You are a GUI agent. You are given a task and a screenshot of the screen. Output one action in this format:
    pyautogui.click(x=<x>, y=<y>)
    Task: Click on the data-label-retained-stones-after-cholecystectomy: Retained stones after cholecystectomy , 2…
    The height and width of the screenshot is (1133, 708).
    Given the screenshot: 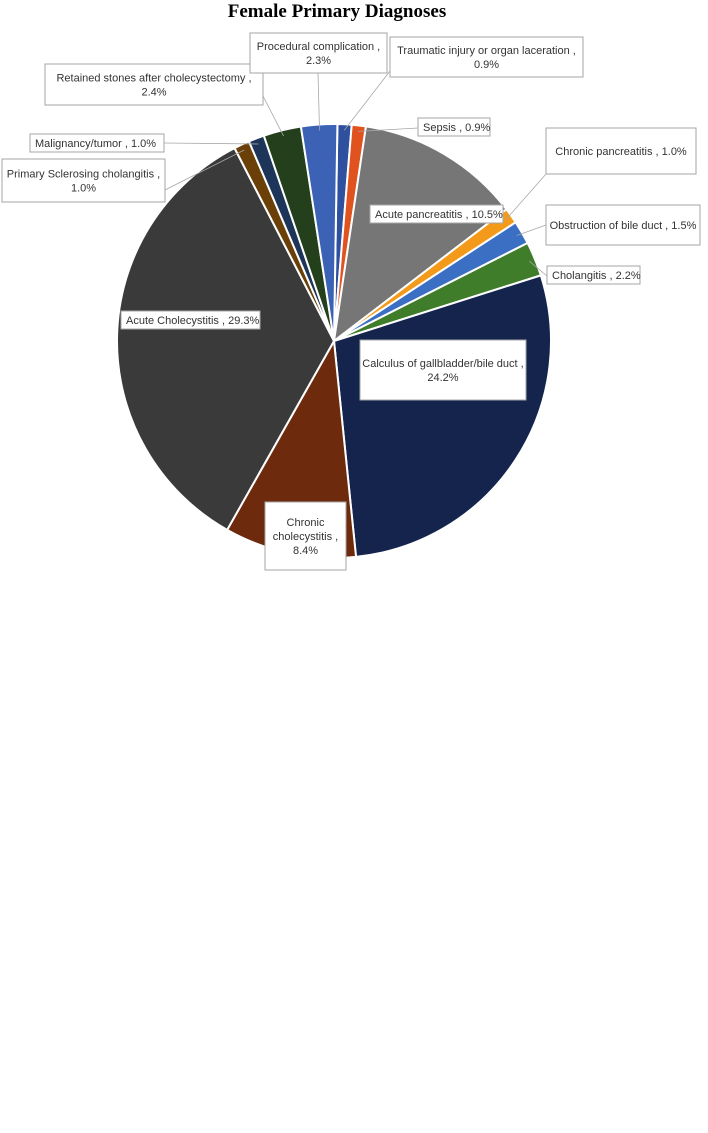 What is the action you would take?
    pyautogui.click(x=154, y=84)
    